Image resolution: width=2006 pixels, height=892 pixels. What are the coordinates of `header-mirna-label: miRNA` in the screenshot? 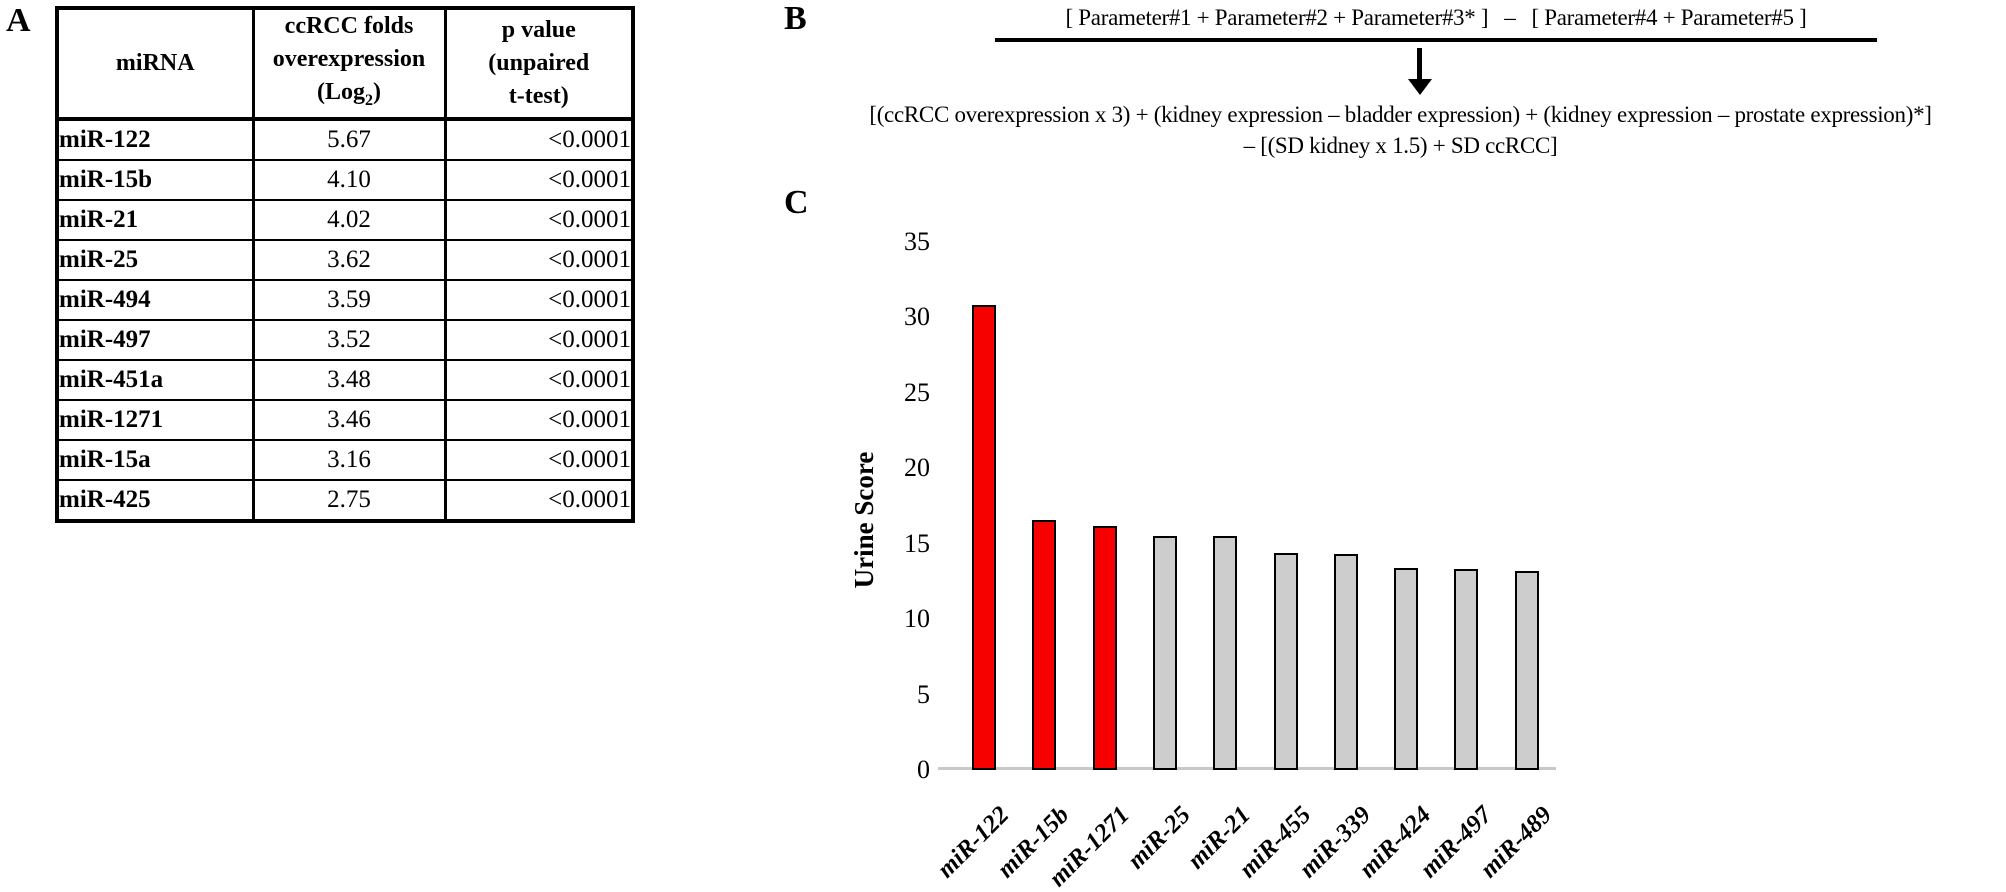 It's located at (155, 62).